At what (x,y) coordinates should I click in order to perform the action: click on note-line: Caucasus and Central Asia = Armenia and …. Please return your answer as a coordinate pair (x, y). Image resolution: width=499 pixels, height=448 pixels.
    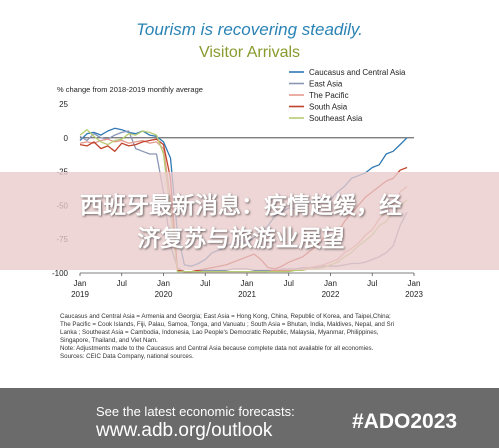
    Looking at the image, I should click on (225, 316).